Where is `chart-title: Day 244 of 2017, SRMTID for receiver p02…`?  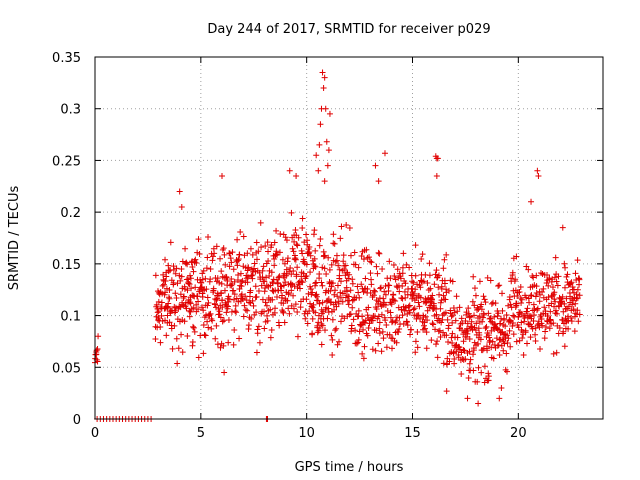
chart-title: Day 244 of 2017, SRMTID for receiver p02… is located at coordinates (348, 29).